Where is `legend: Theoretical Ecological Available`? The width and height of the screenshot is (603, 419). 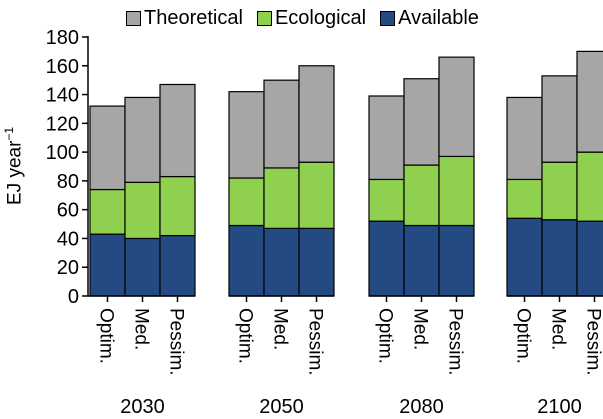
legend: Theoretical Ecological Available is located at coordinates (302, 18).